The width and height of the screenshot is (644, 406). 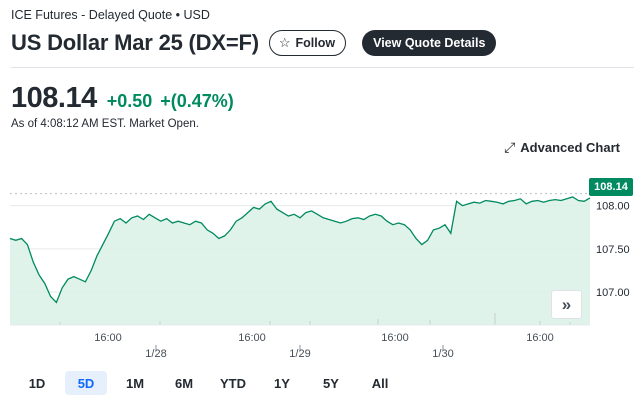 I want to click on follow-button: ☆ Follow, so click(x=307, y=43).